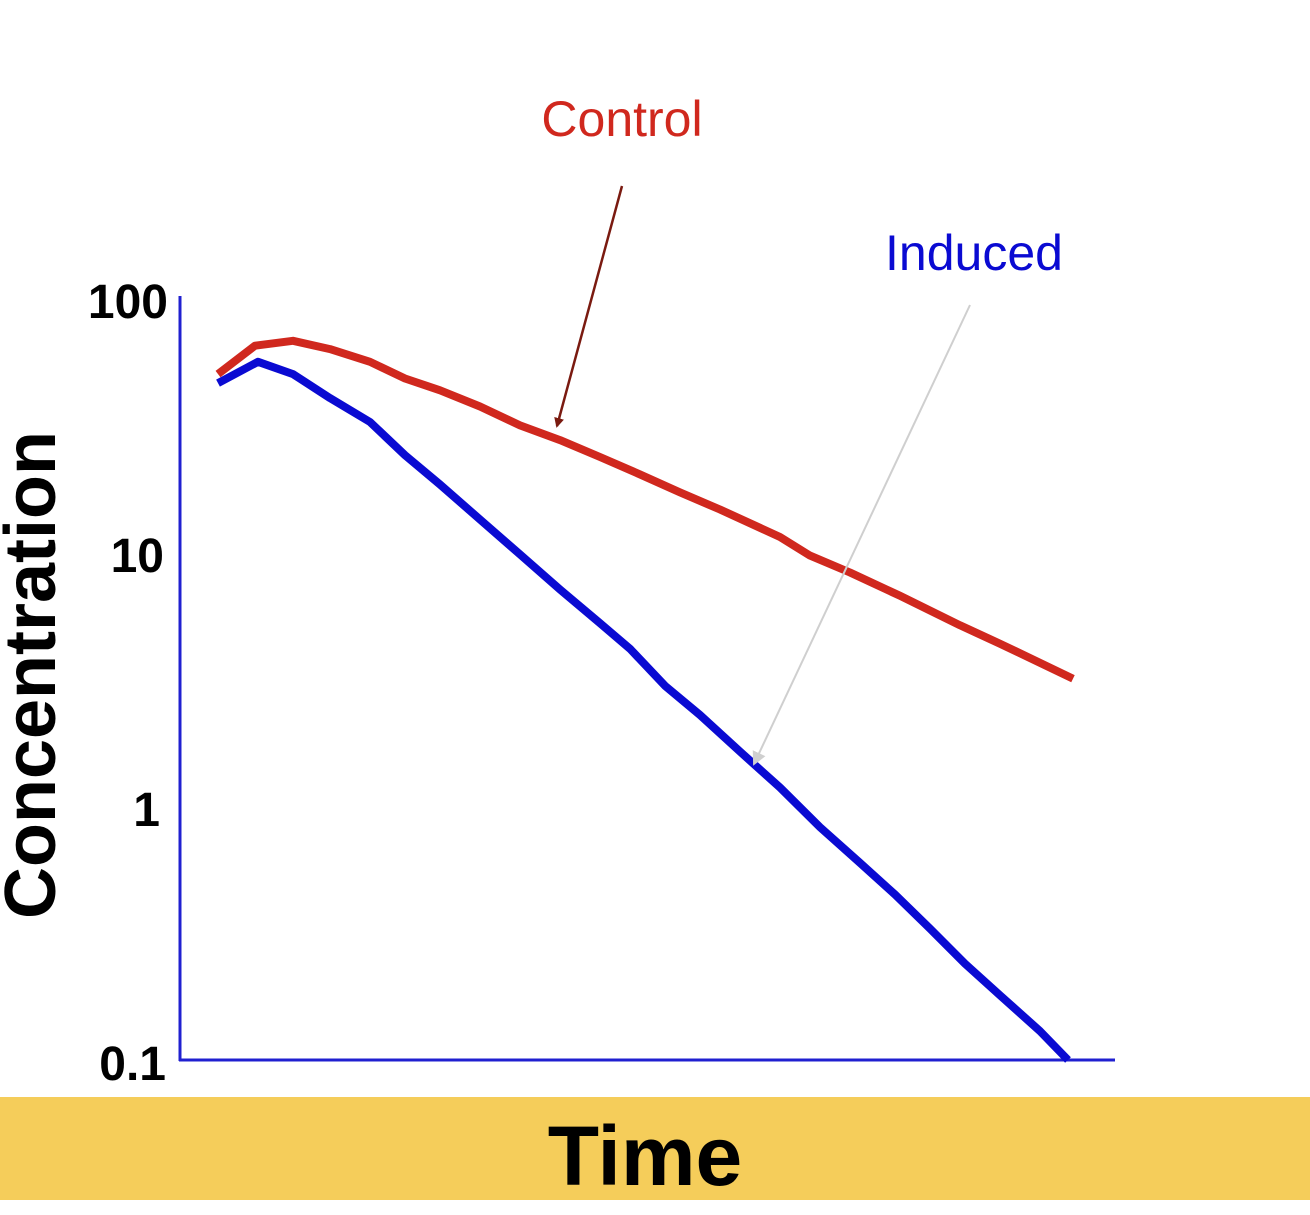 This screenshot has width=1310, height=1215. I want to click on y-tick-label: 0.1, so click(132, 1064).